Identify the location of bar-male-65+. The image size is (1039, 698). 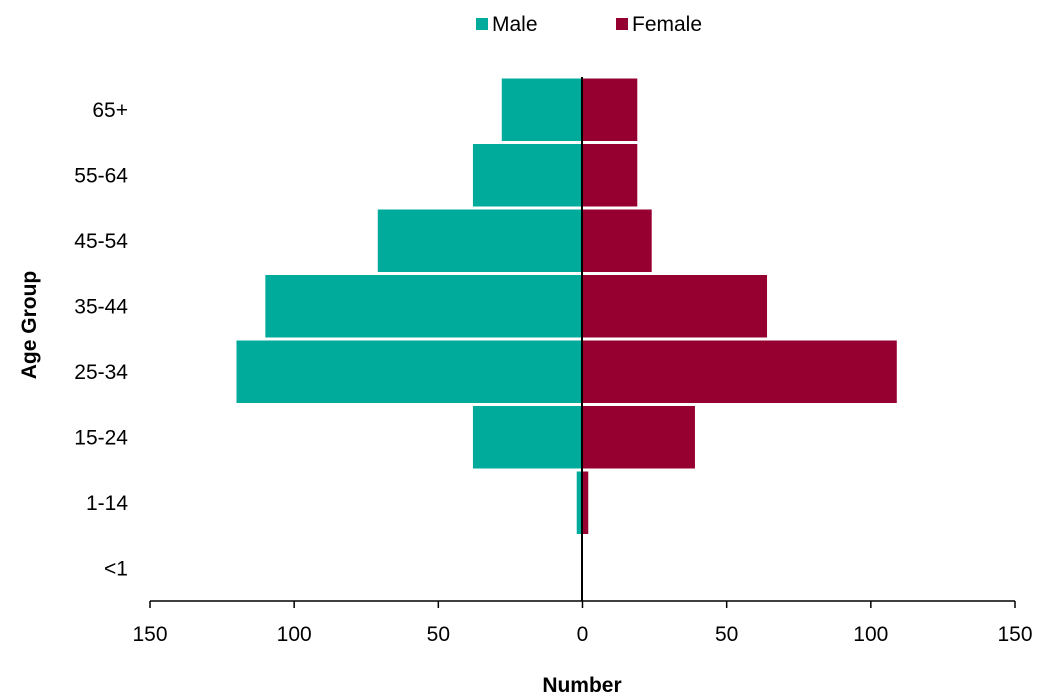
(542, 109).